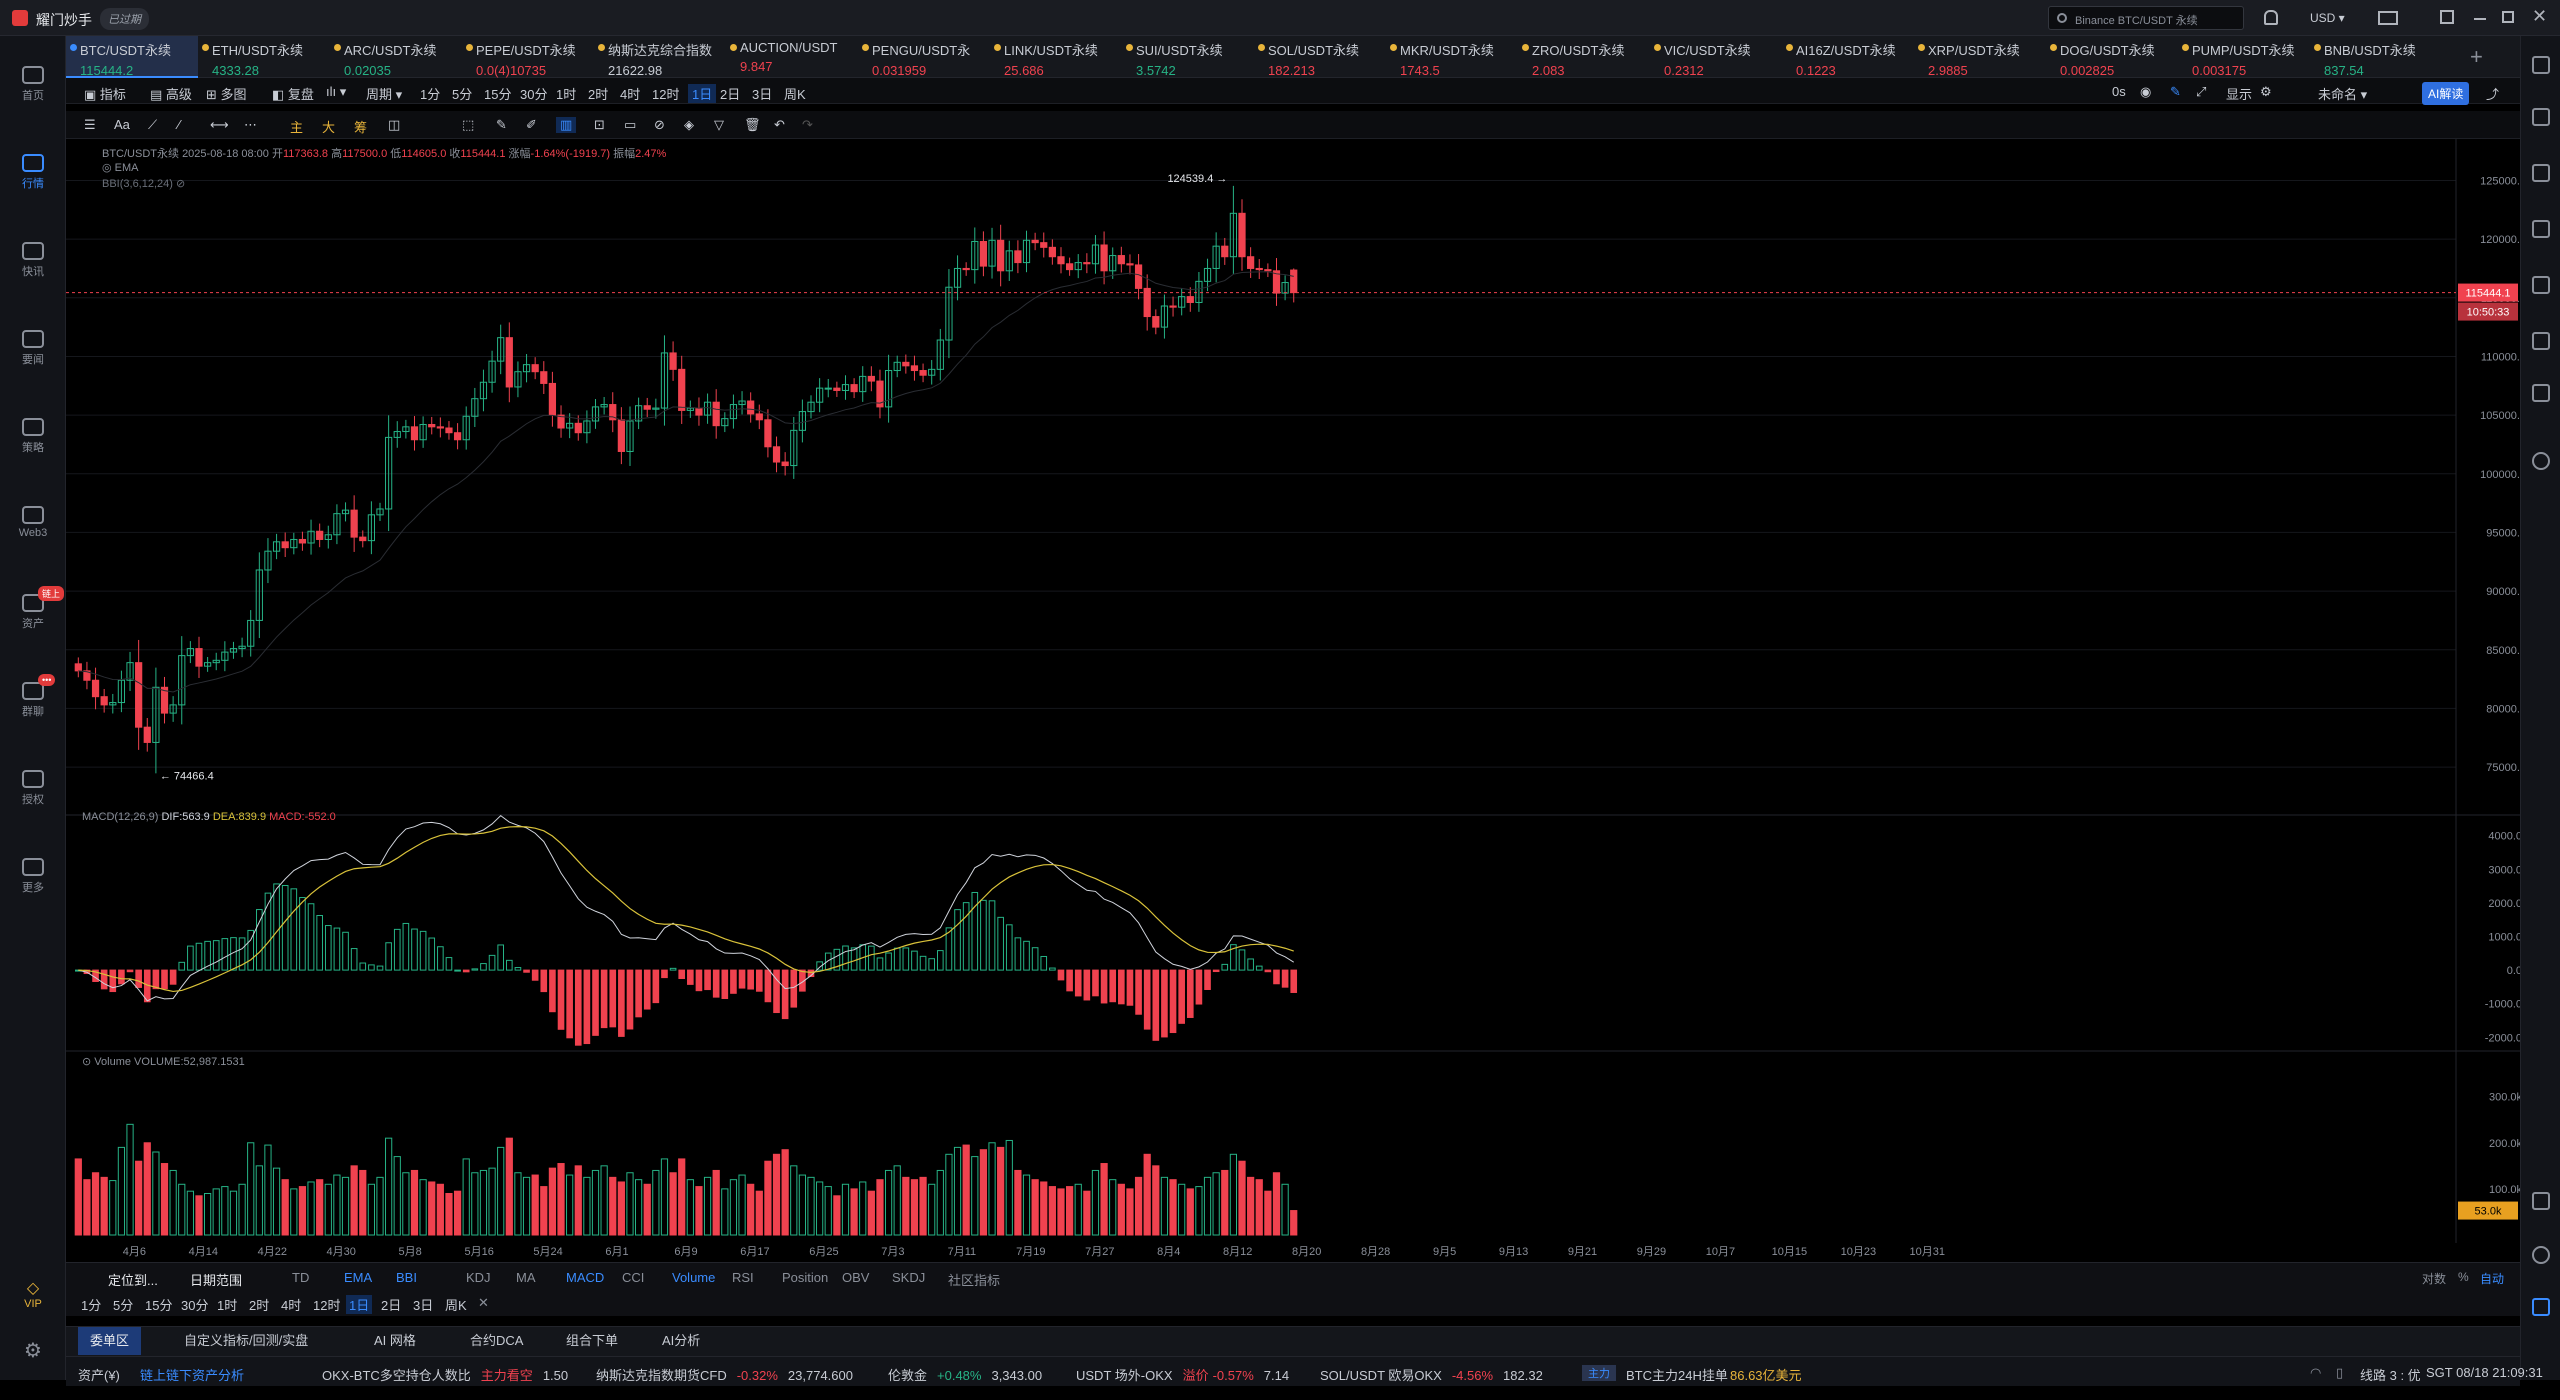 The height and width of the screenshot is (1400, 2560). What do you see at coordinates (33, 84) in the screenshot?
I see `nav-item-0: 首页` at bounding box center [33, 84].